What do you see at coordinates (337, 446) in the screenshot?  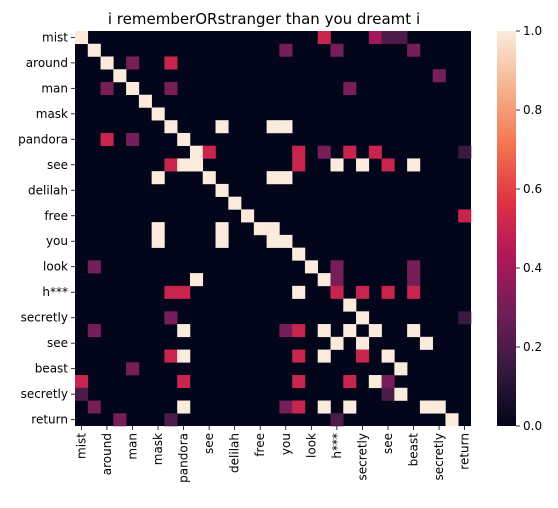 I see `x-tick-label: h***` at bounding box center [337, 446].